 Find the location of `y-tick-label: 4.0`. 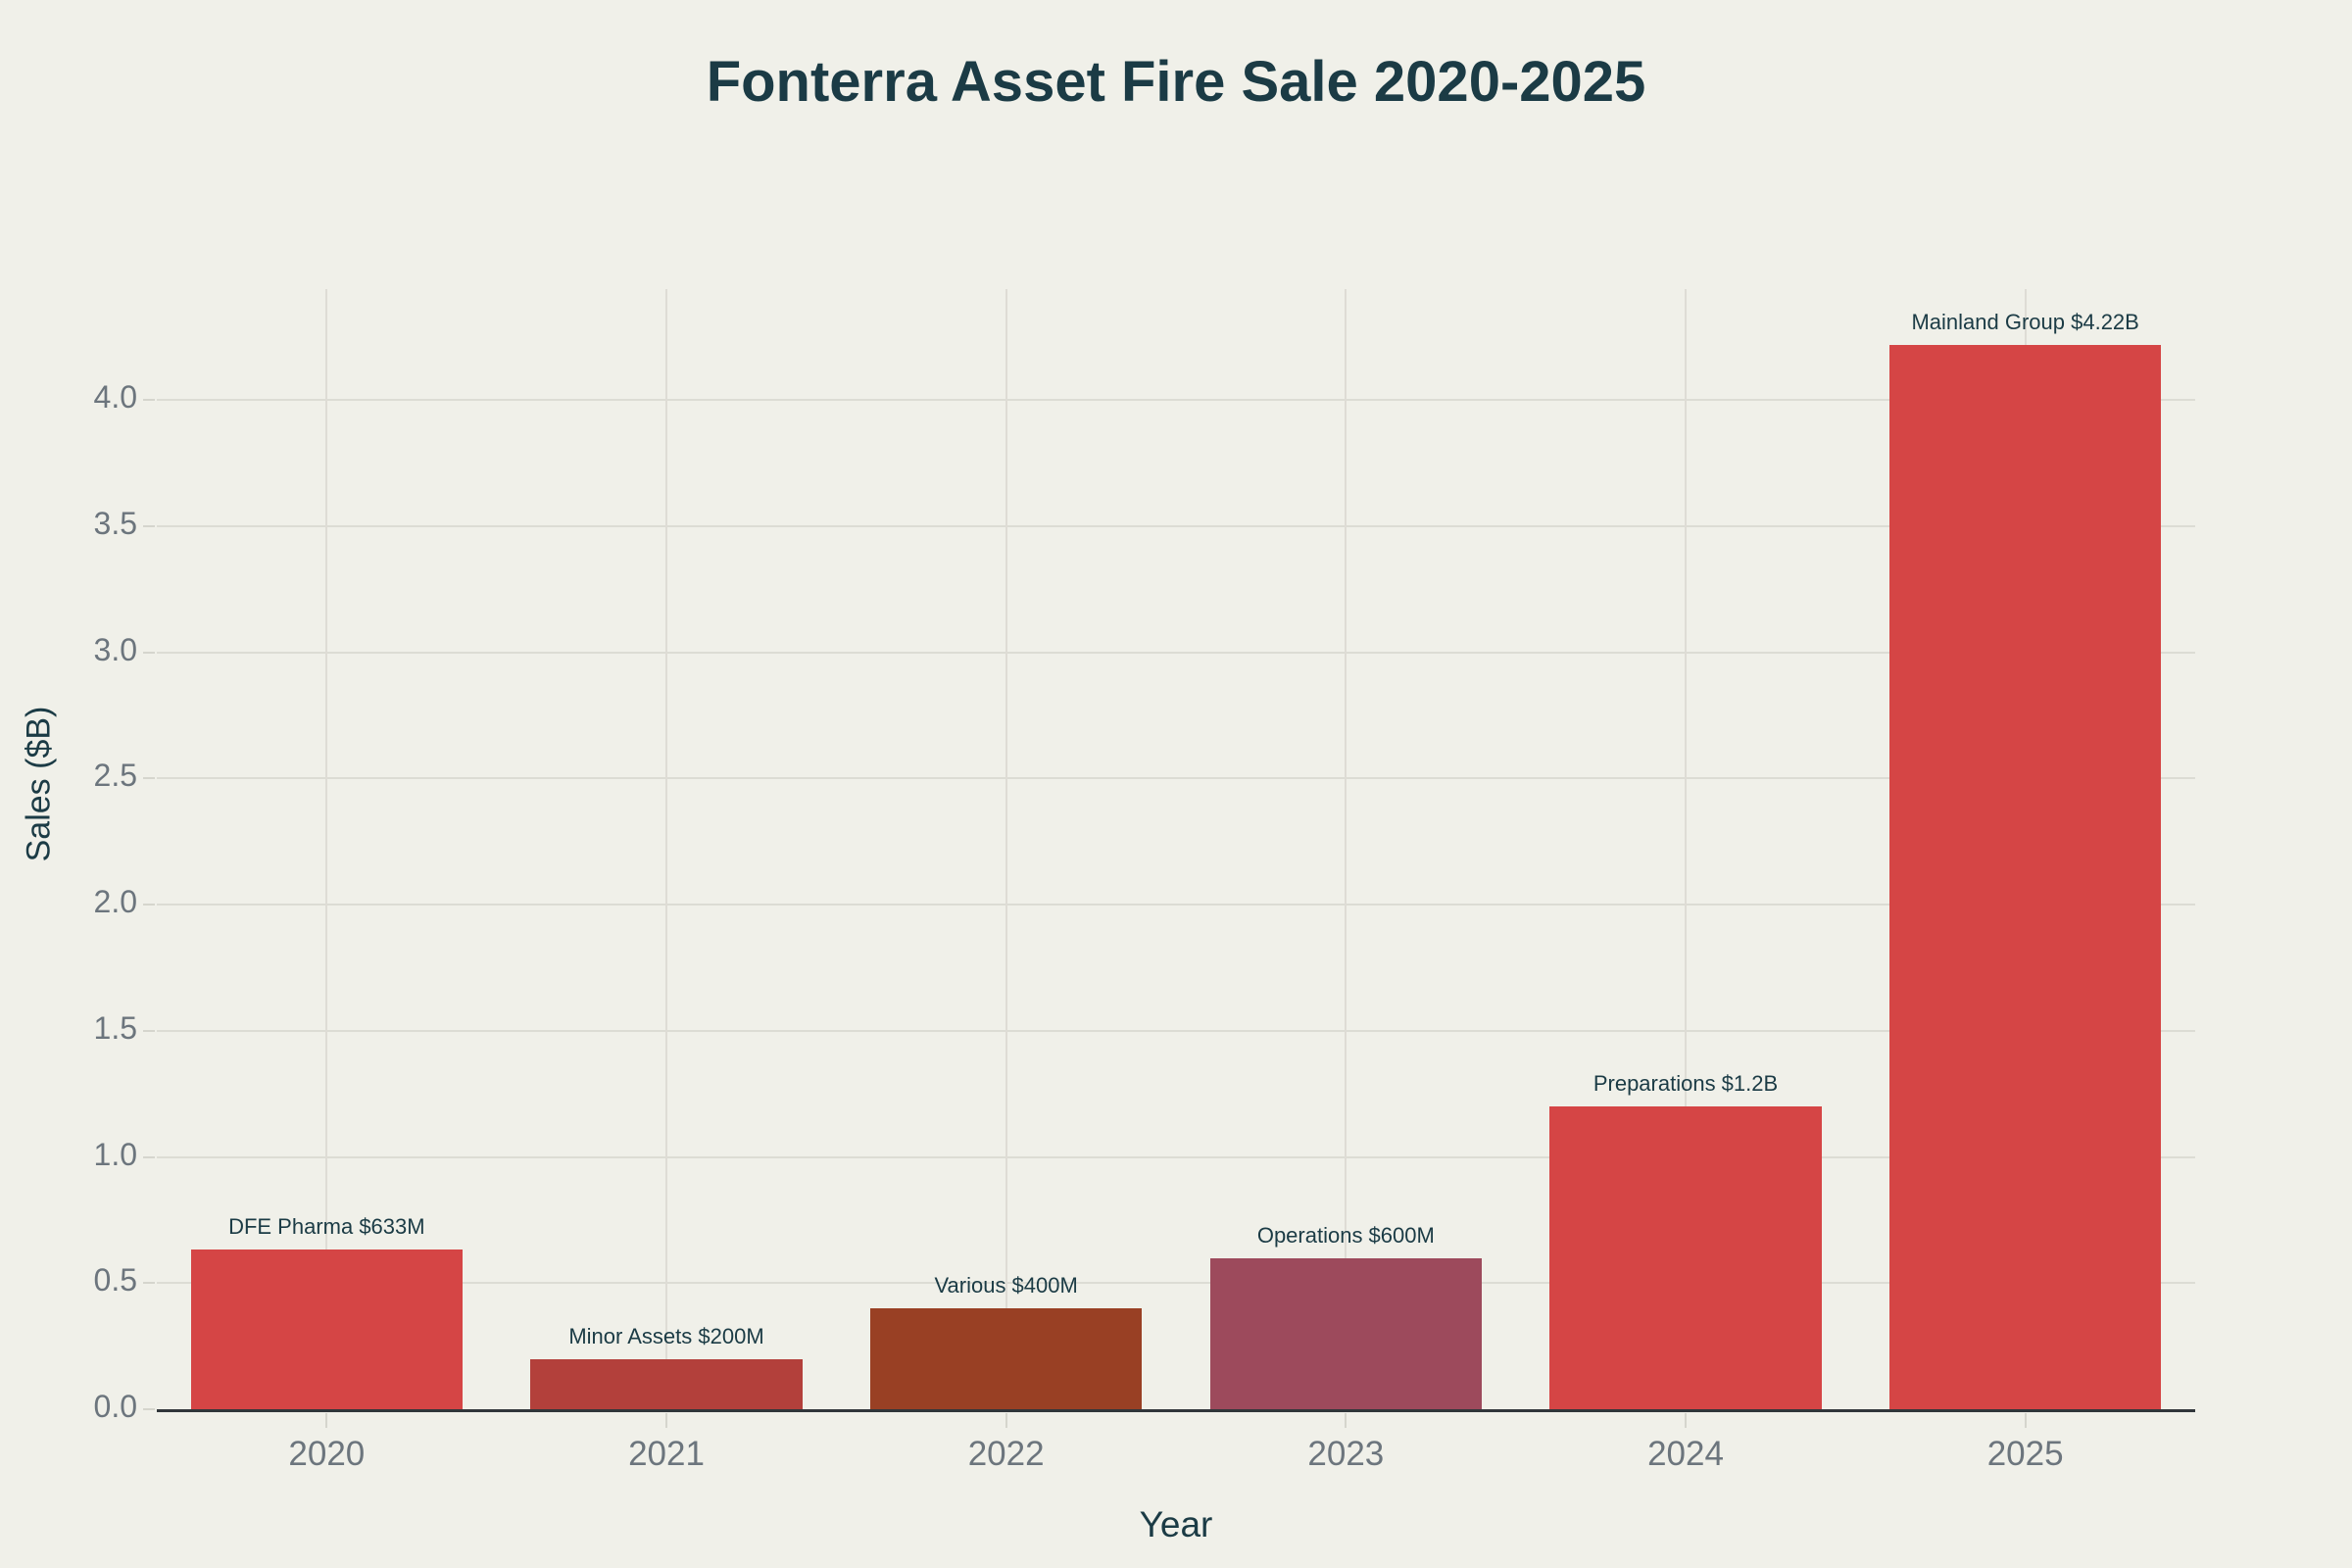

y-tick-label: 4.0 is located at coordinates (115, 397).